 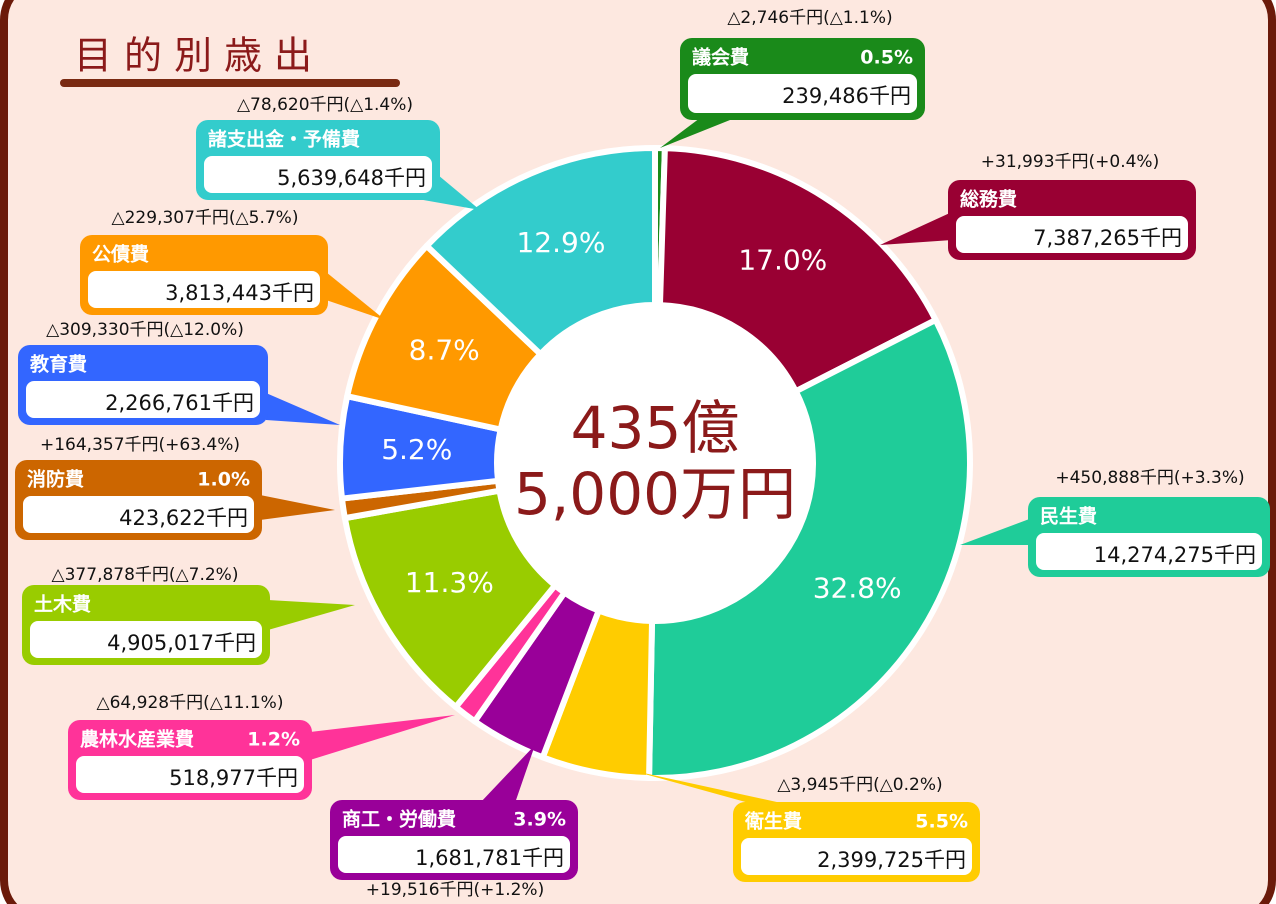 I want to click on category-label: 商工・労働費, so click(x=399, y=819).